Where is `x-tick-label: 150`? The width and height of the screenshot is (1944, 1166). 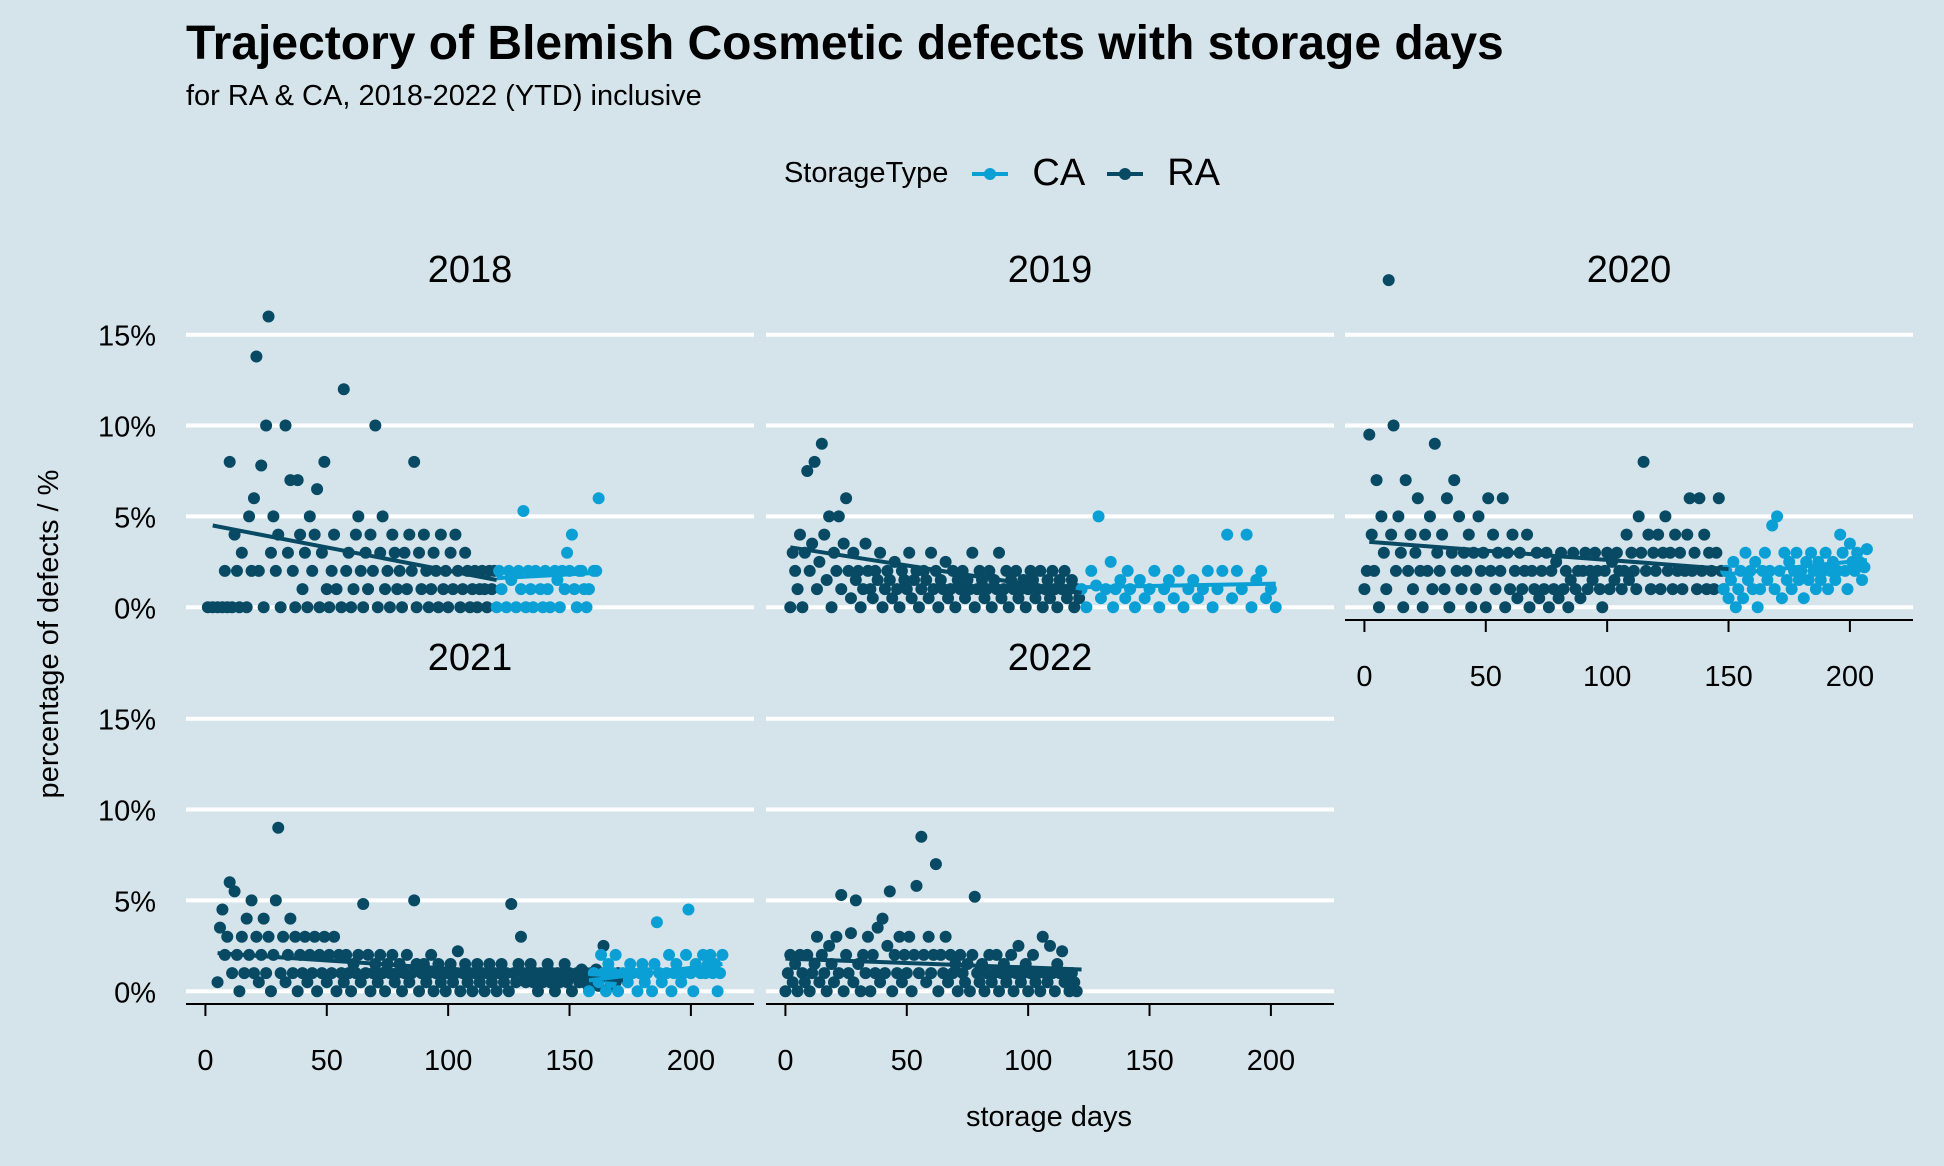 x-tick-label: 150 is located at coordinates (1728, 677).